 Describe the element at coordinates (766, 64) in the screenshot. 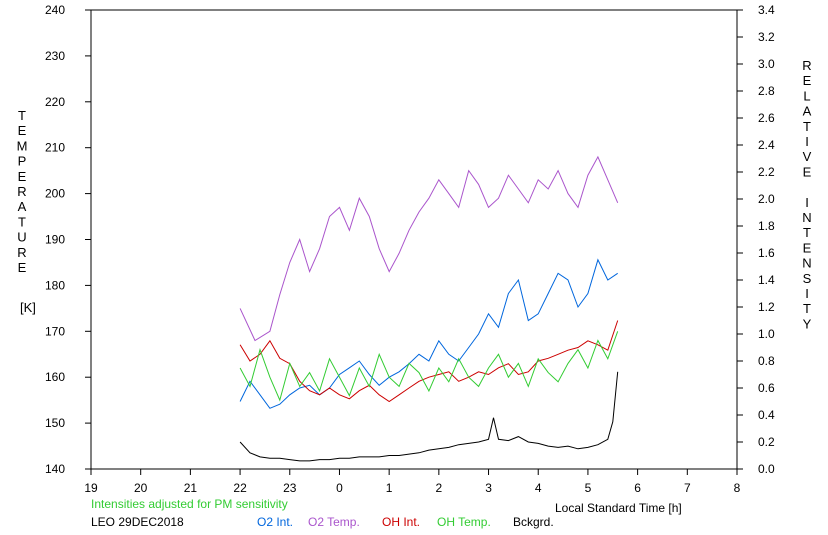

I see `right-y-tick-label: 3.0` at that location.